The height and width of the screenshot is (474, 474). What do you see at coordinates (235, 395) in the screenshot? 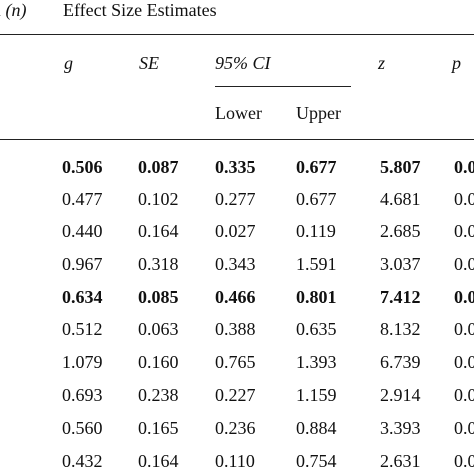
I see `cell-lower: 0.227` at bounding box center [235, 395].